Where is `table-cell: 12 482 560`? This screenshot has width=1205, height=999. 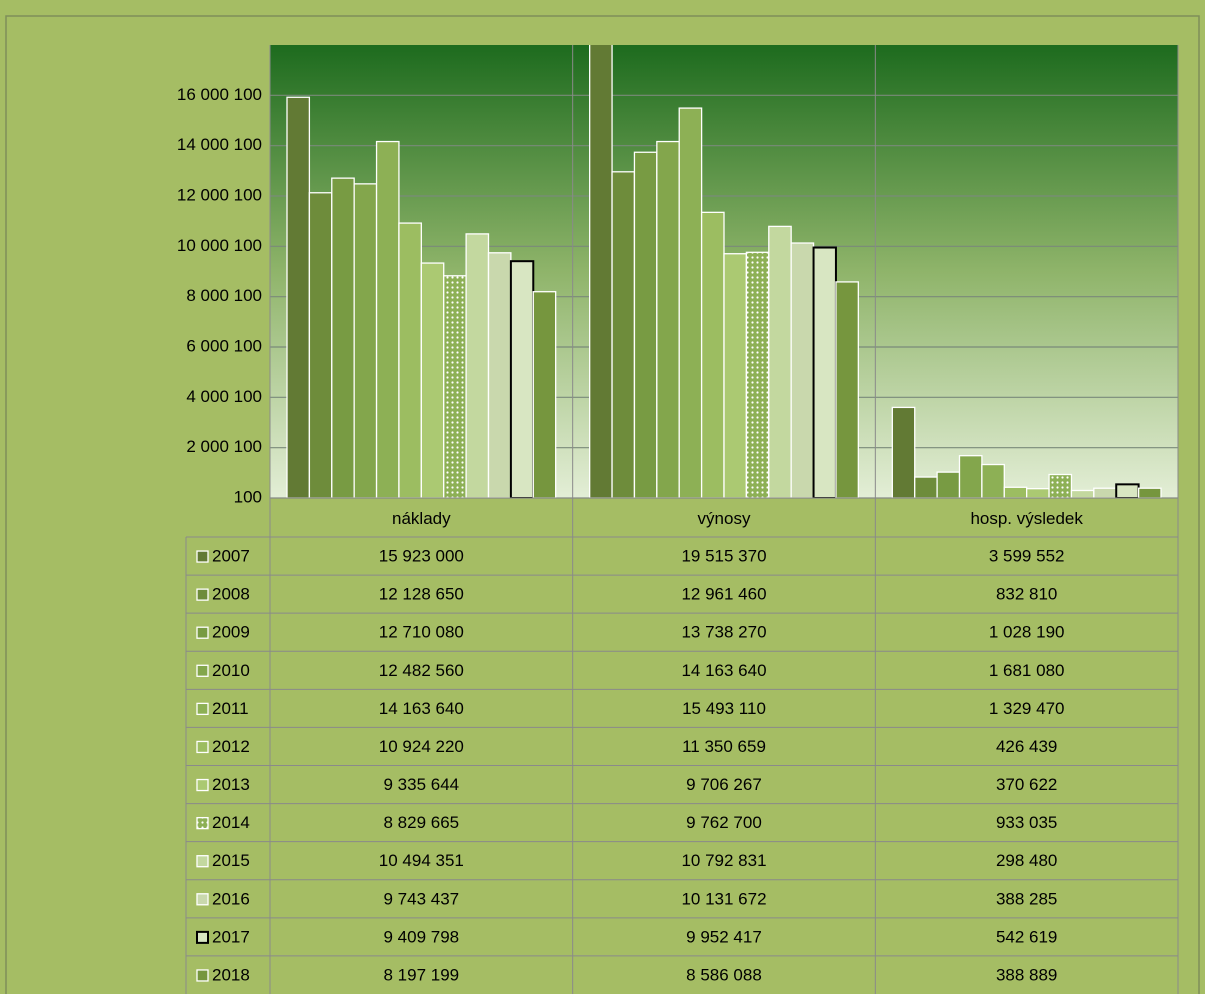
table-cell: 12 482 560 is located at coordinates (421, 670).